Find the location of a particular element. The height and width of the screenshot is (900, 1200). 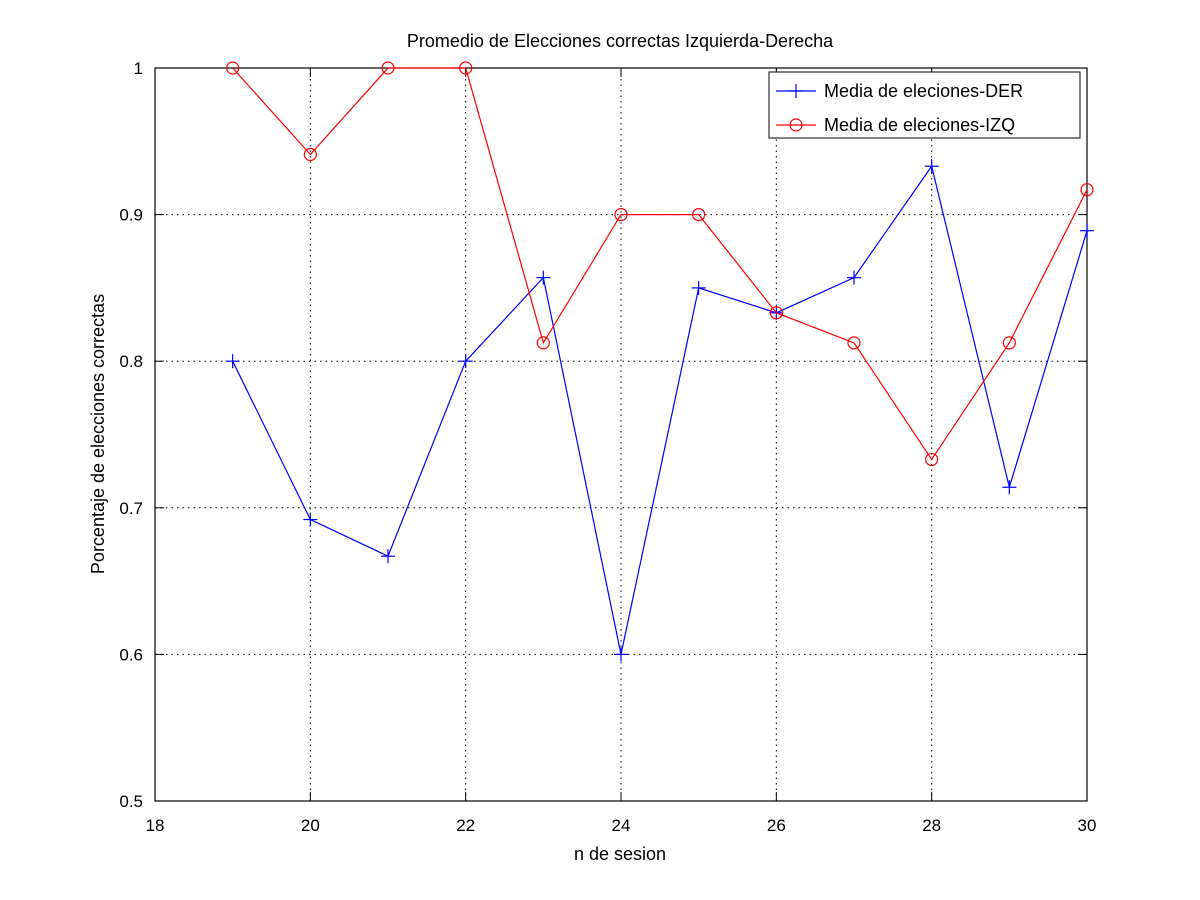

legend-label-izq: Media de eleciones-IZQ is located at coordinates (919, 125).